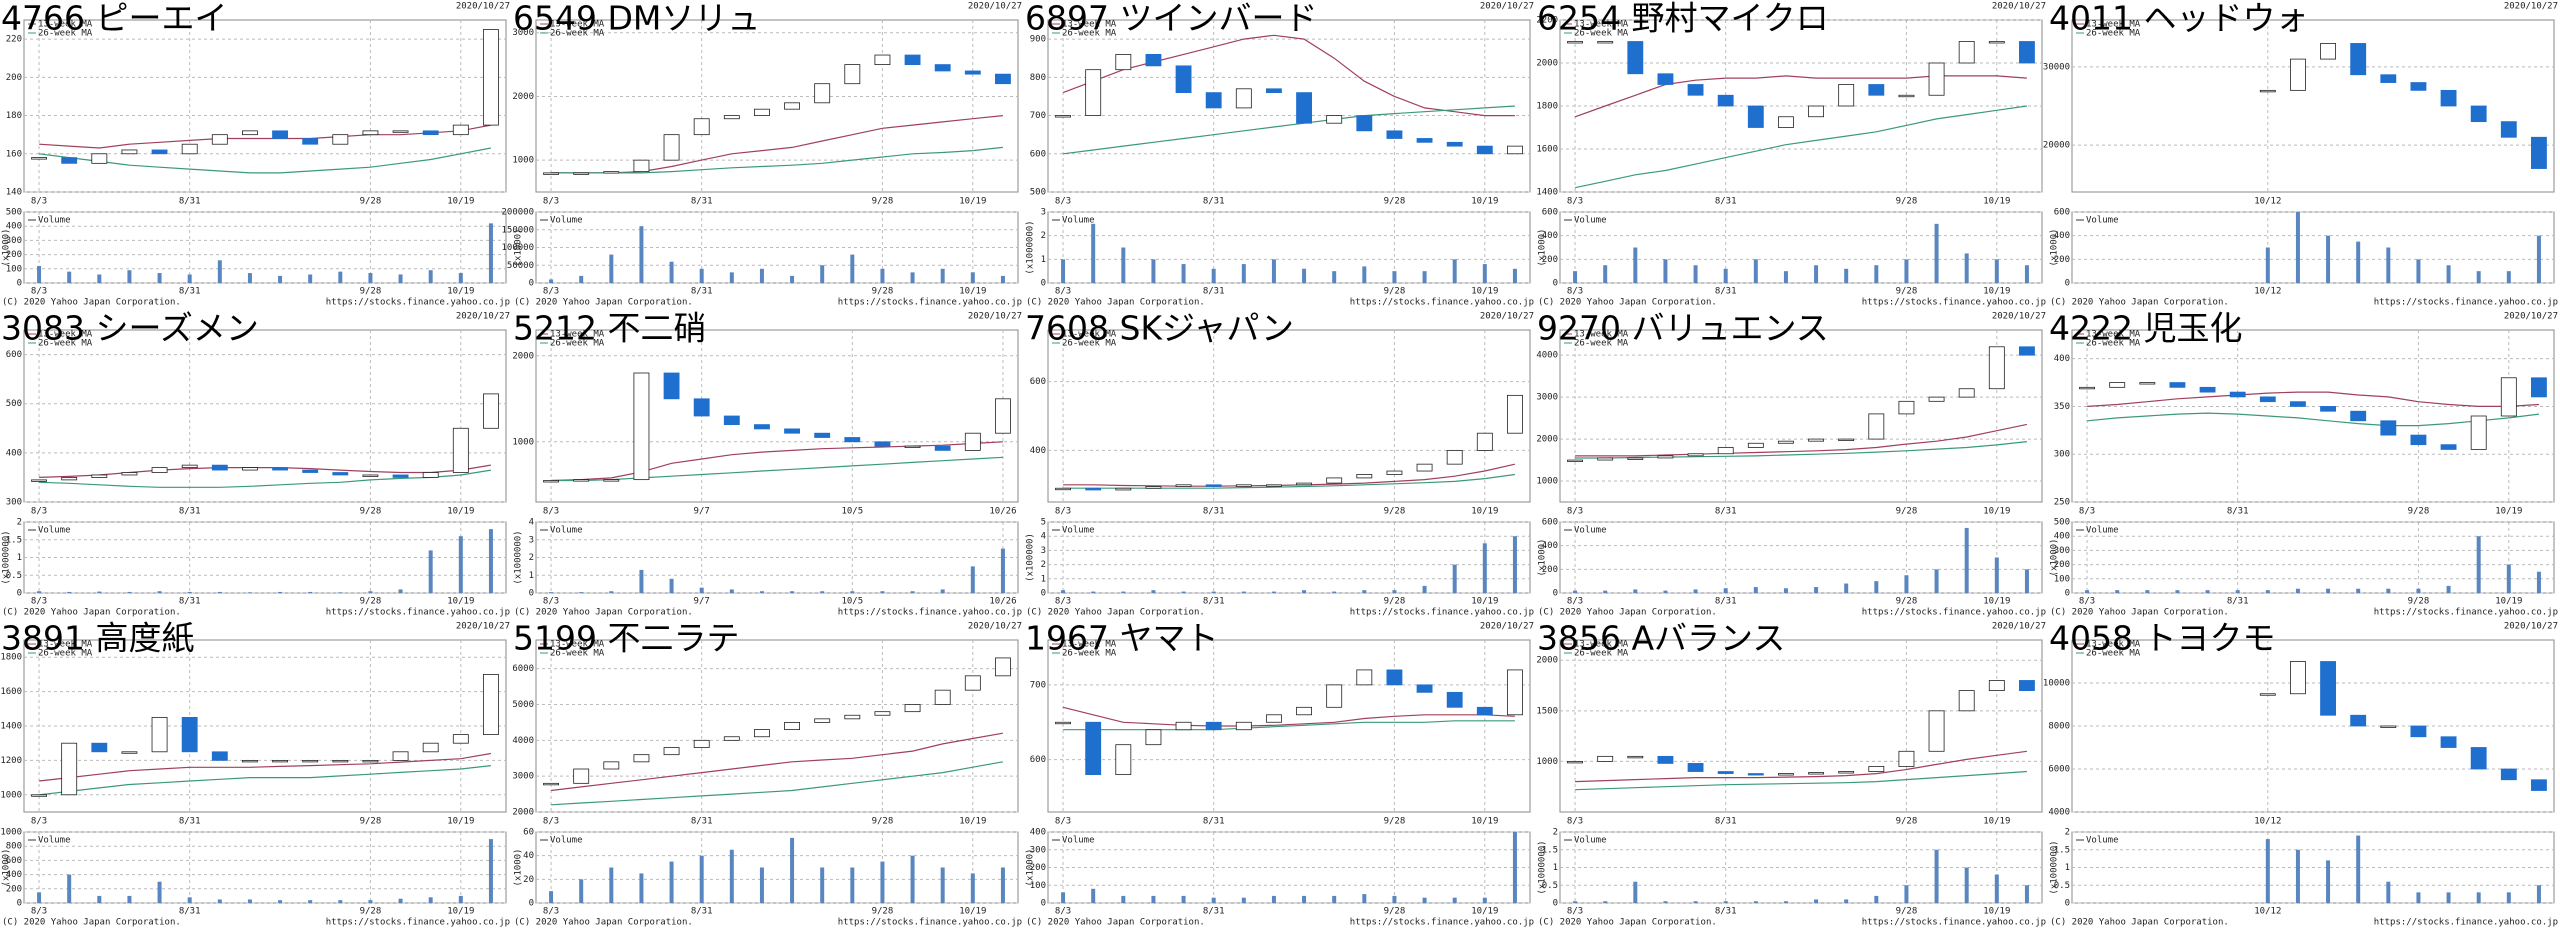 Image resolution: width=2560 pixels, height=930 pixels. What do you see at coordinates (1547, 711) in the screenshot?
I see `y-tick-label: 1500` at bounding box center [1547, 711].